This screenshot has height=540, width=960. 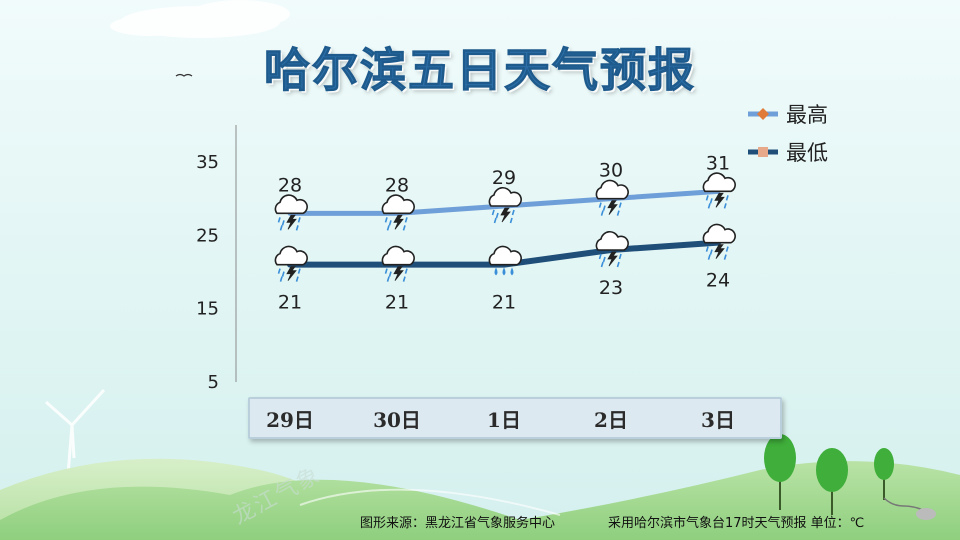 What do you see at coordinates (807, 153) in the screenshot?
I see `legend-label: 最低` at bounding box center [807, 153].